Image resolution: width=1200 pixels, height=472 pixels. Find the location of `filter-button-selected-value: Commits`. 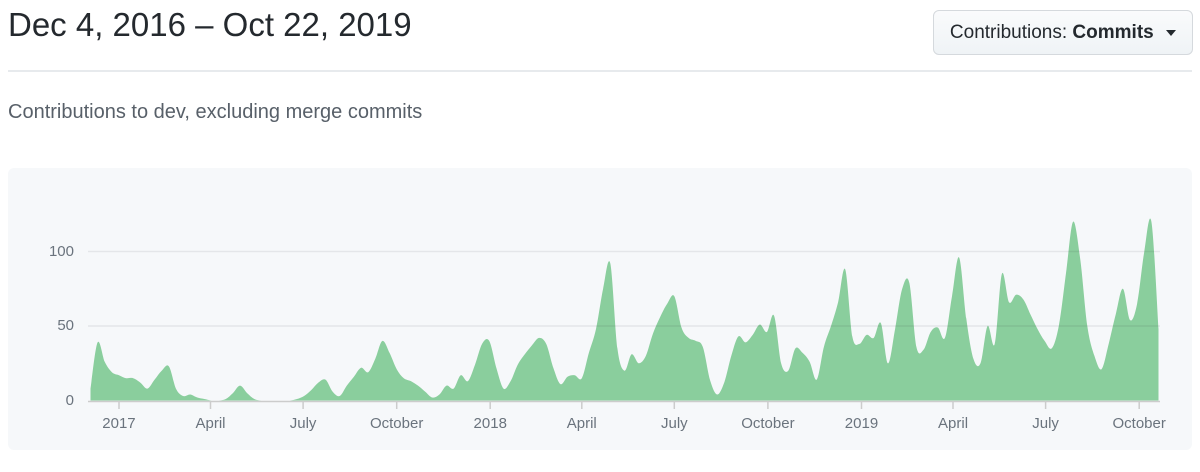

filter-button-selected-value: Commits is located at coordinates (1113, 32).